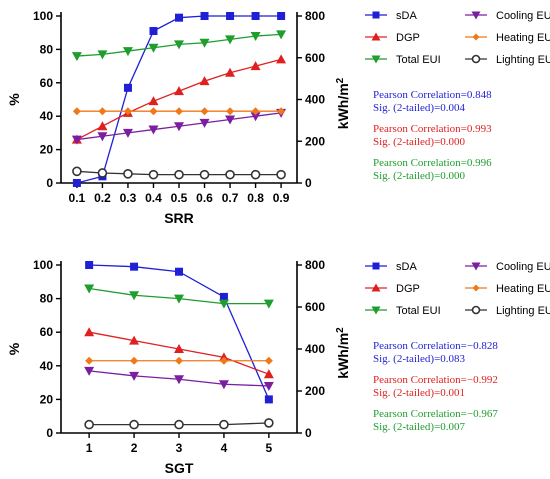 This screenshot has width=550, height=479. What do you see at coordinates (102, 198) in the screenshot?
I see `x-tick-label: 0.2` at bounding box center [102, 198].